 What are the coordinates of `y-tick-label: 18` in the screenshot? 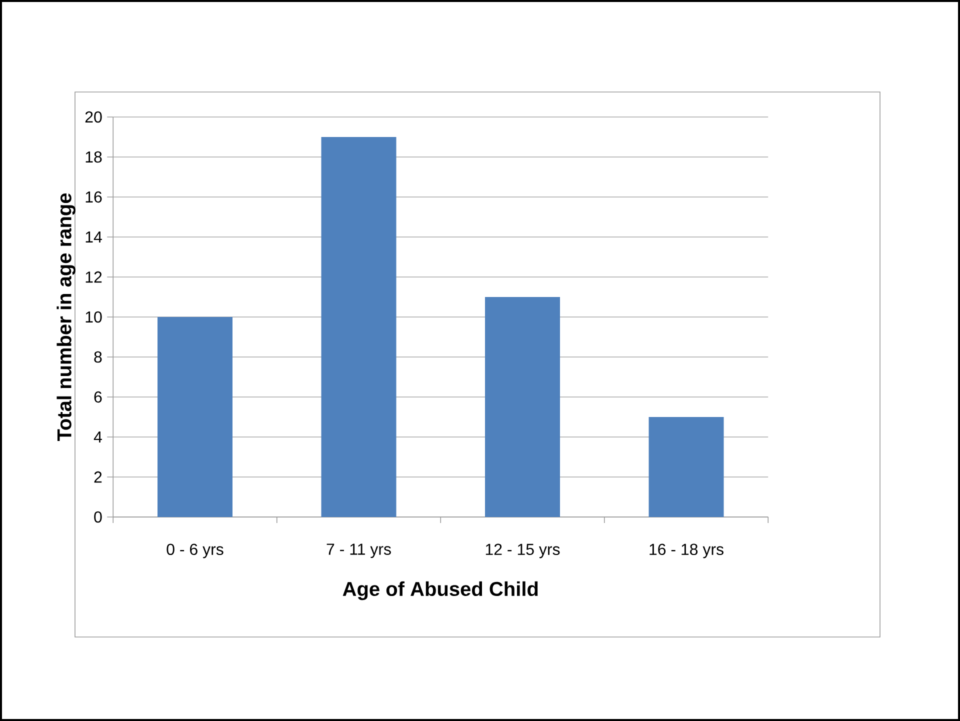 It's located at (94, 157).